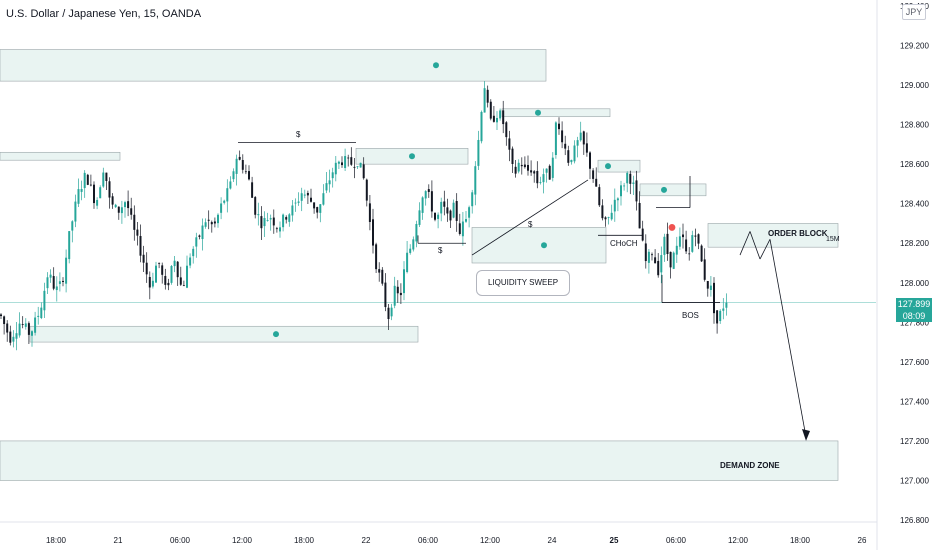 This screenshot has width=932, height=550. What do you see at coordinates (304, 540) in the screenshot?
I see `x-tick-label: 18:00` at bounding box center [304, 540].